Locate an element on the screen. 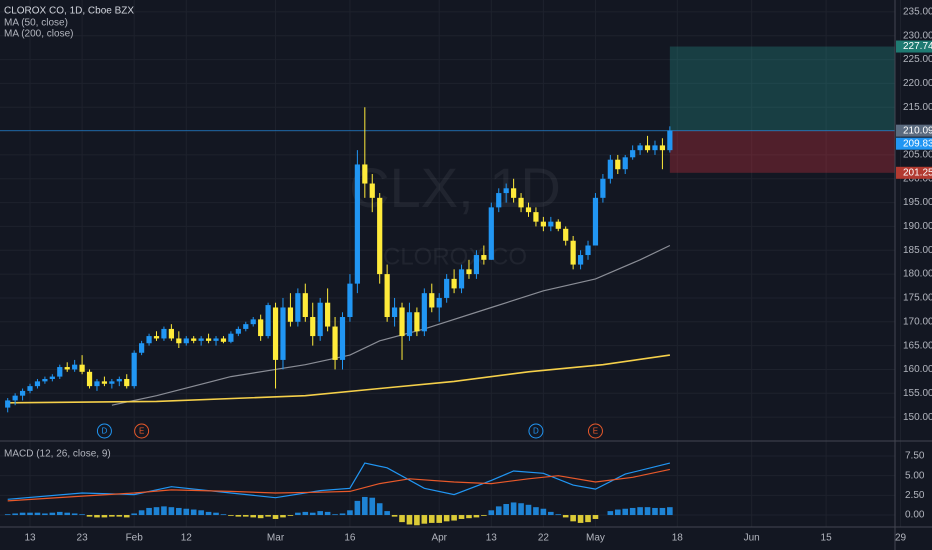  macd-pane is located at coordinates (338, 494).